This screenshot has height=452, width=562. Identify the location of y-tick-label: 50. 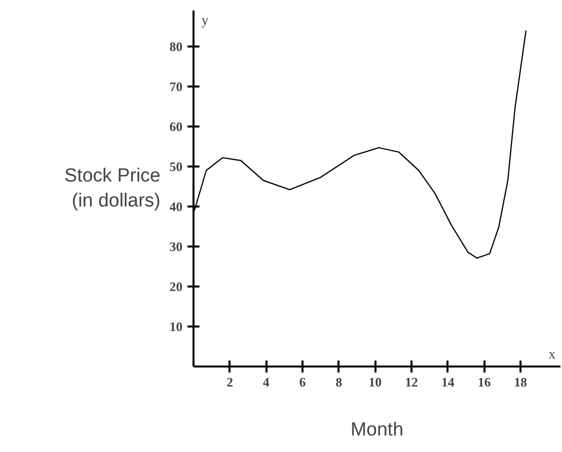
(176, 166).